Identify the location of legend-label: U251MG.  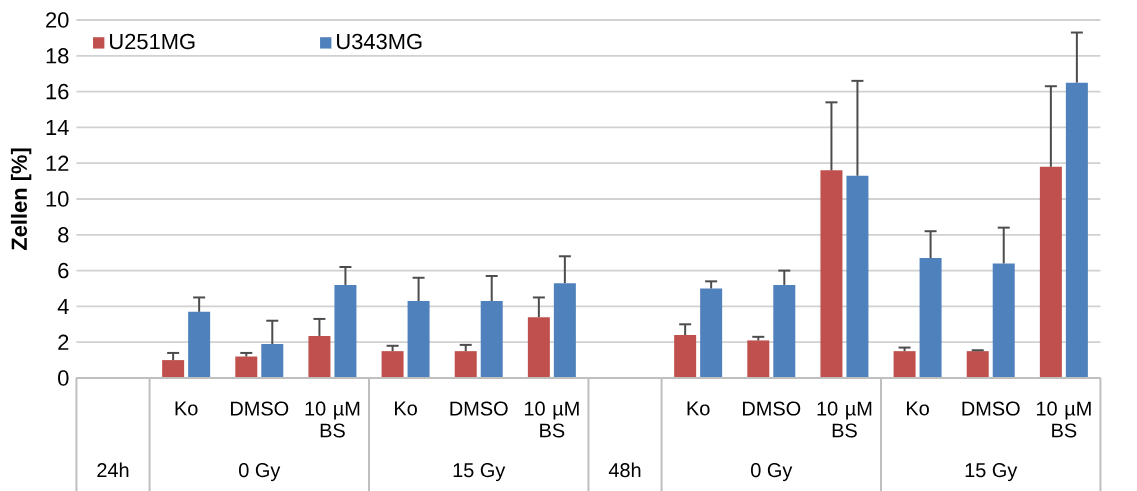
(152, 41).